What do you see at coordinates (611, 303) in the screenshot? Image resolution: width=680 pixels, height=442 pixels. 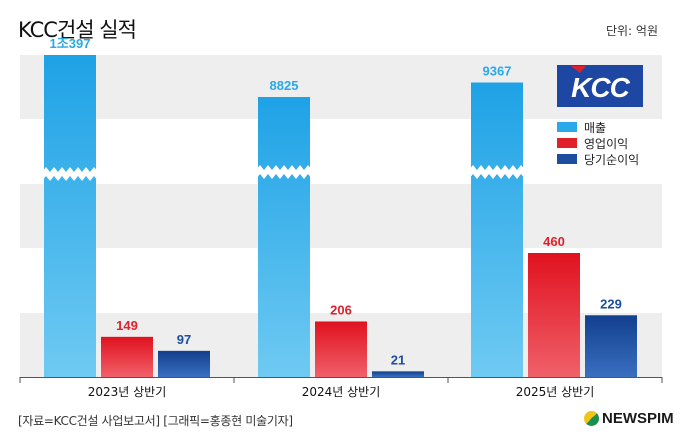 I see `data-label: 229` at bounding box center [611, 303].